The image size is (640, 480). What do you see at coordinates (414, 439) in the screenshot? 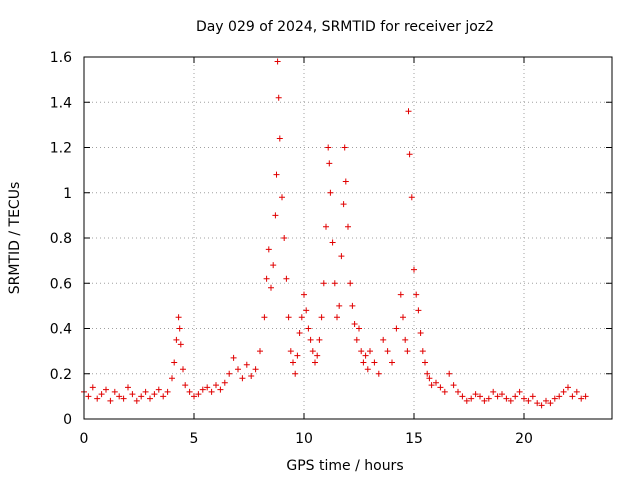
I see `x-tick-label: 15` at bounding box center [414, 439].